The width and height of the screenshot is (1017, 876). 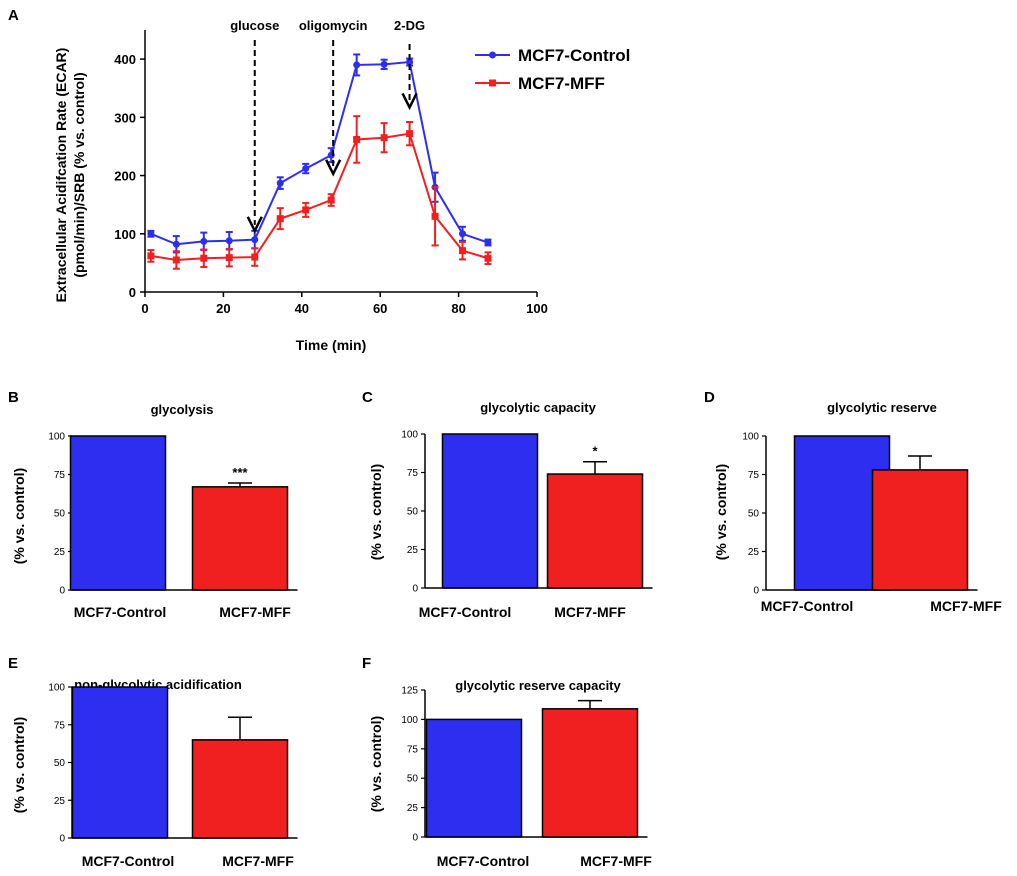 I want to click on y-tick-label: 125, so click(x=409, y=691).